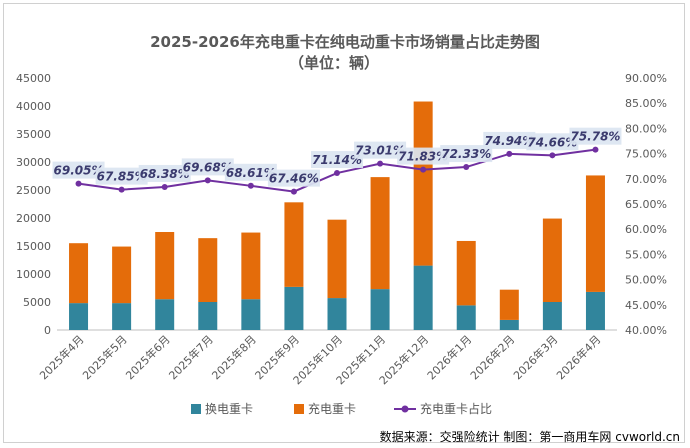 The height and width of the screenshot is (448, 690). What do you see at coordinates (646, 154) in the screenshot?
I see `y-right-tick-label: 75.00%` at bounding box center [646, 154].